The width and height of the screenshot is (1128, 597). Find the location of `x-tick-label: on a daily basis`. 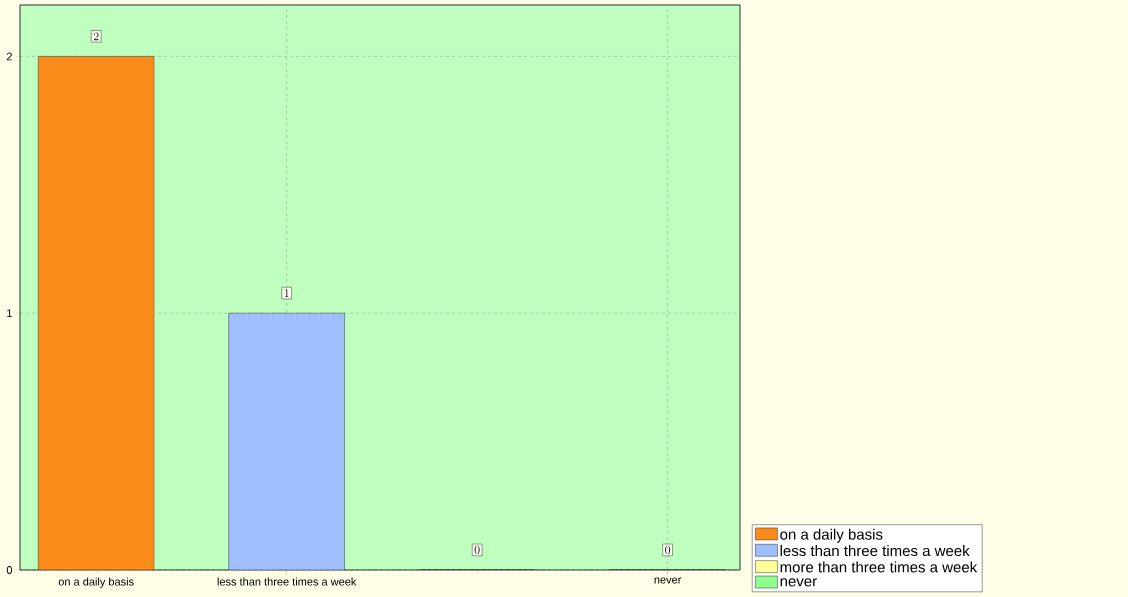

x-tick-label: on a daily basis is located at coordinates (96, 582).